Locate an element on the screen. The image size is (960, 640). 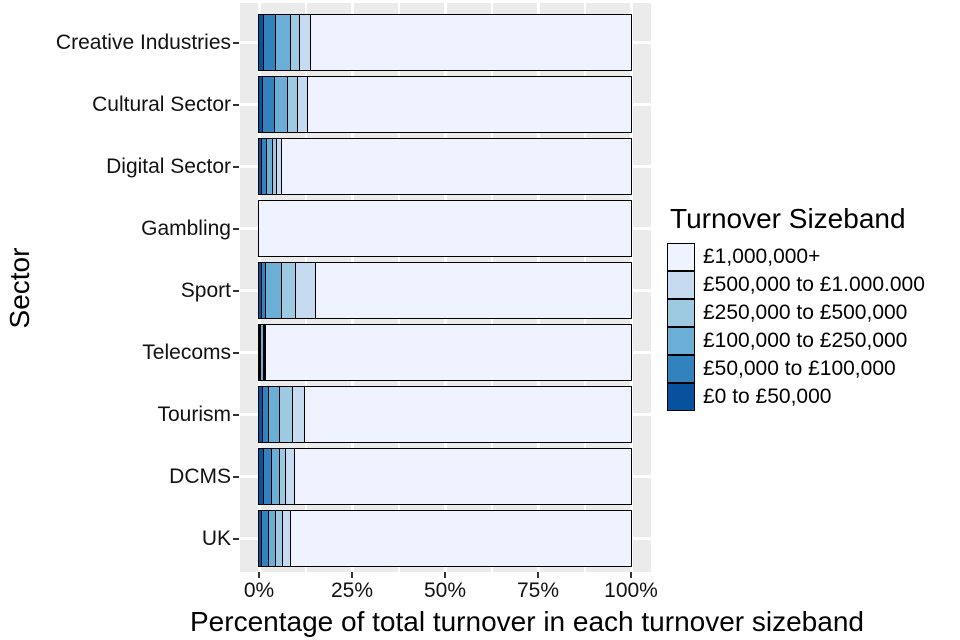
legend-entry-500-000-to-1-000-000: £500,000 to £1.000.000 is located at coordinates (796, 284).